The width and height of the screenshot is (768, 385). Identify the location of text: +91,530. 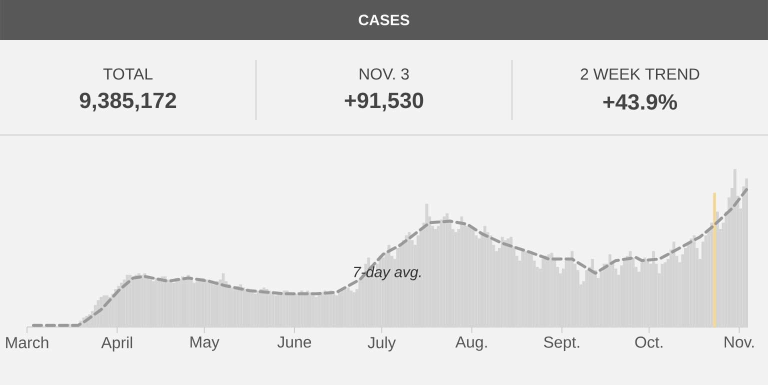
(384, 102).